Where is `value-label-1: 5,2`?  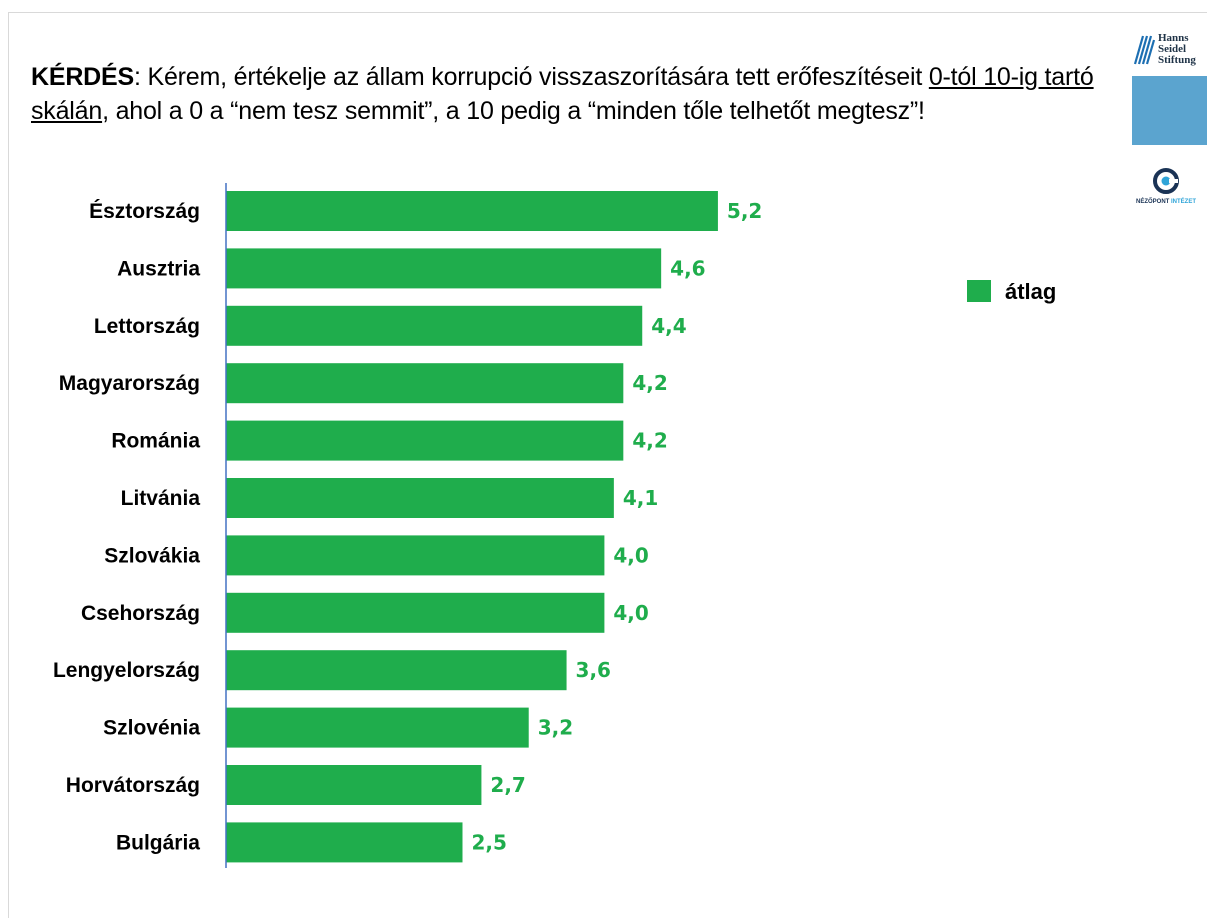 value-label-1: 5,2 is located at coordinates (744, 211).